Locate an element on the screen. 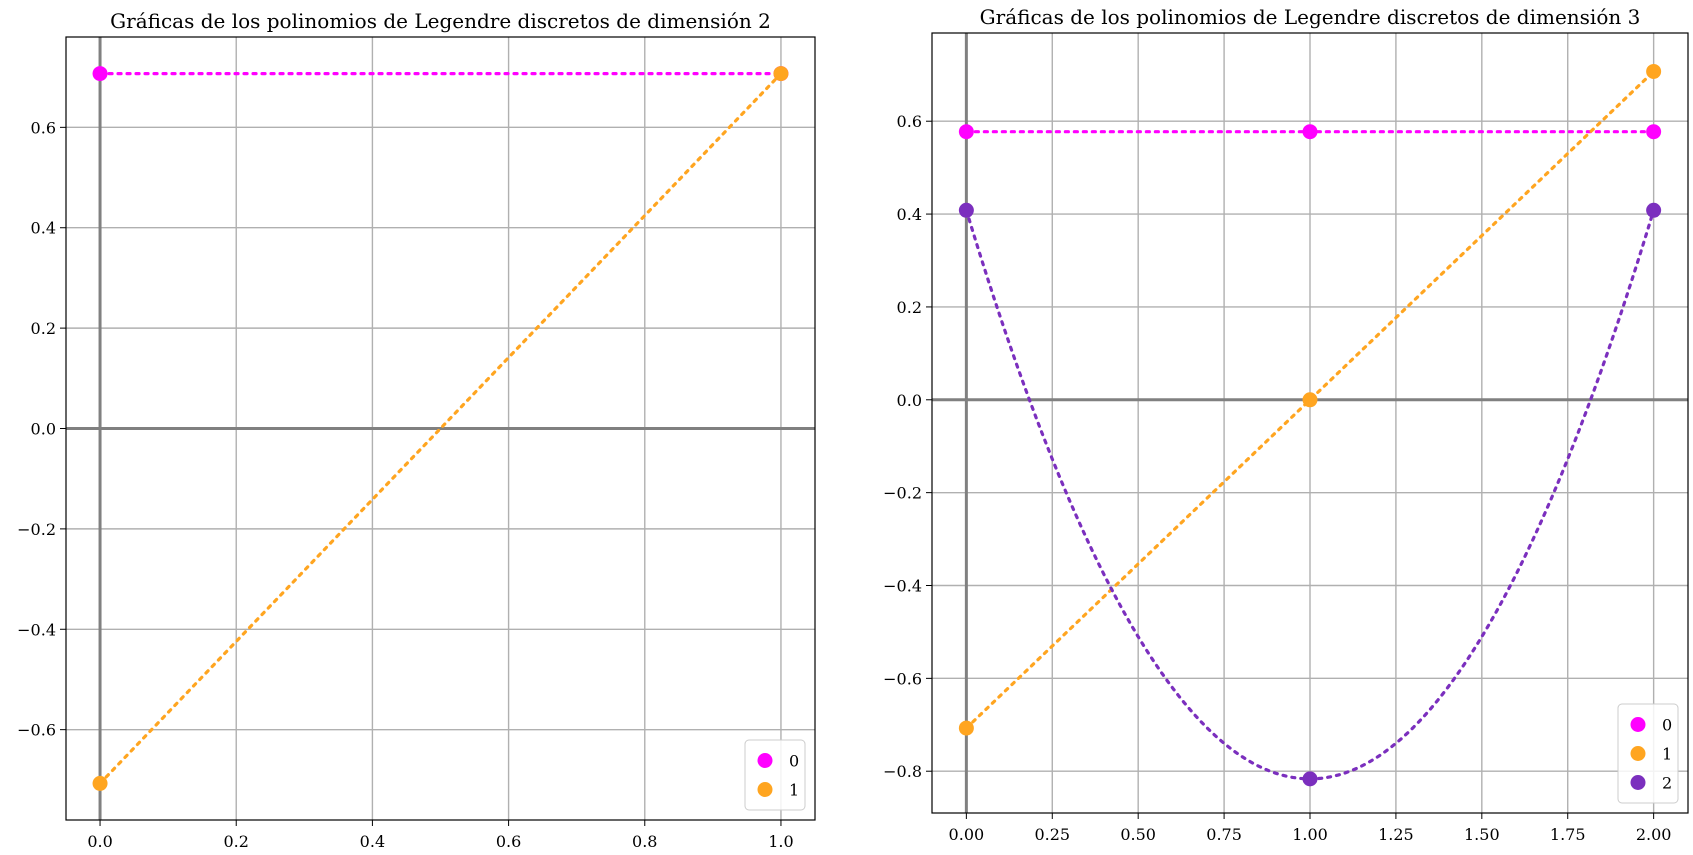 The image size is (1693, 855). x-tick-label: 1.75 is located at coordinates (1568, 834).